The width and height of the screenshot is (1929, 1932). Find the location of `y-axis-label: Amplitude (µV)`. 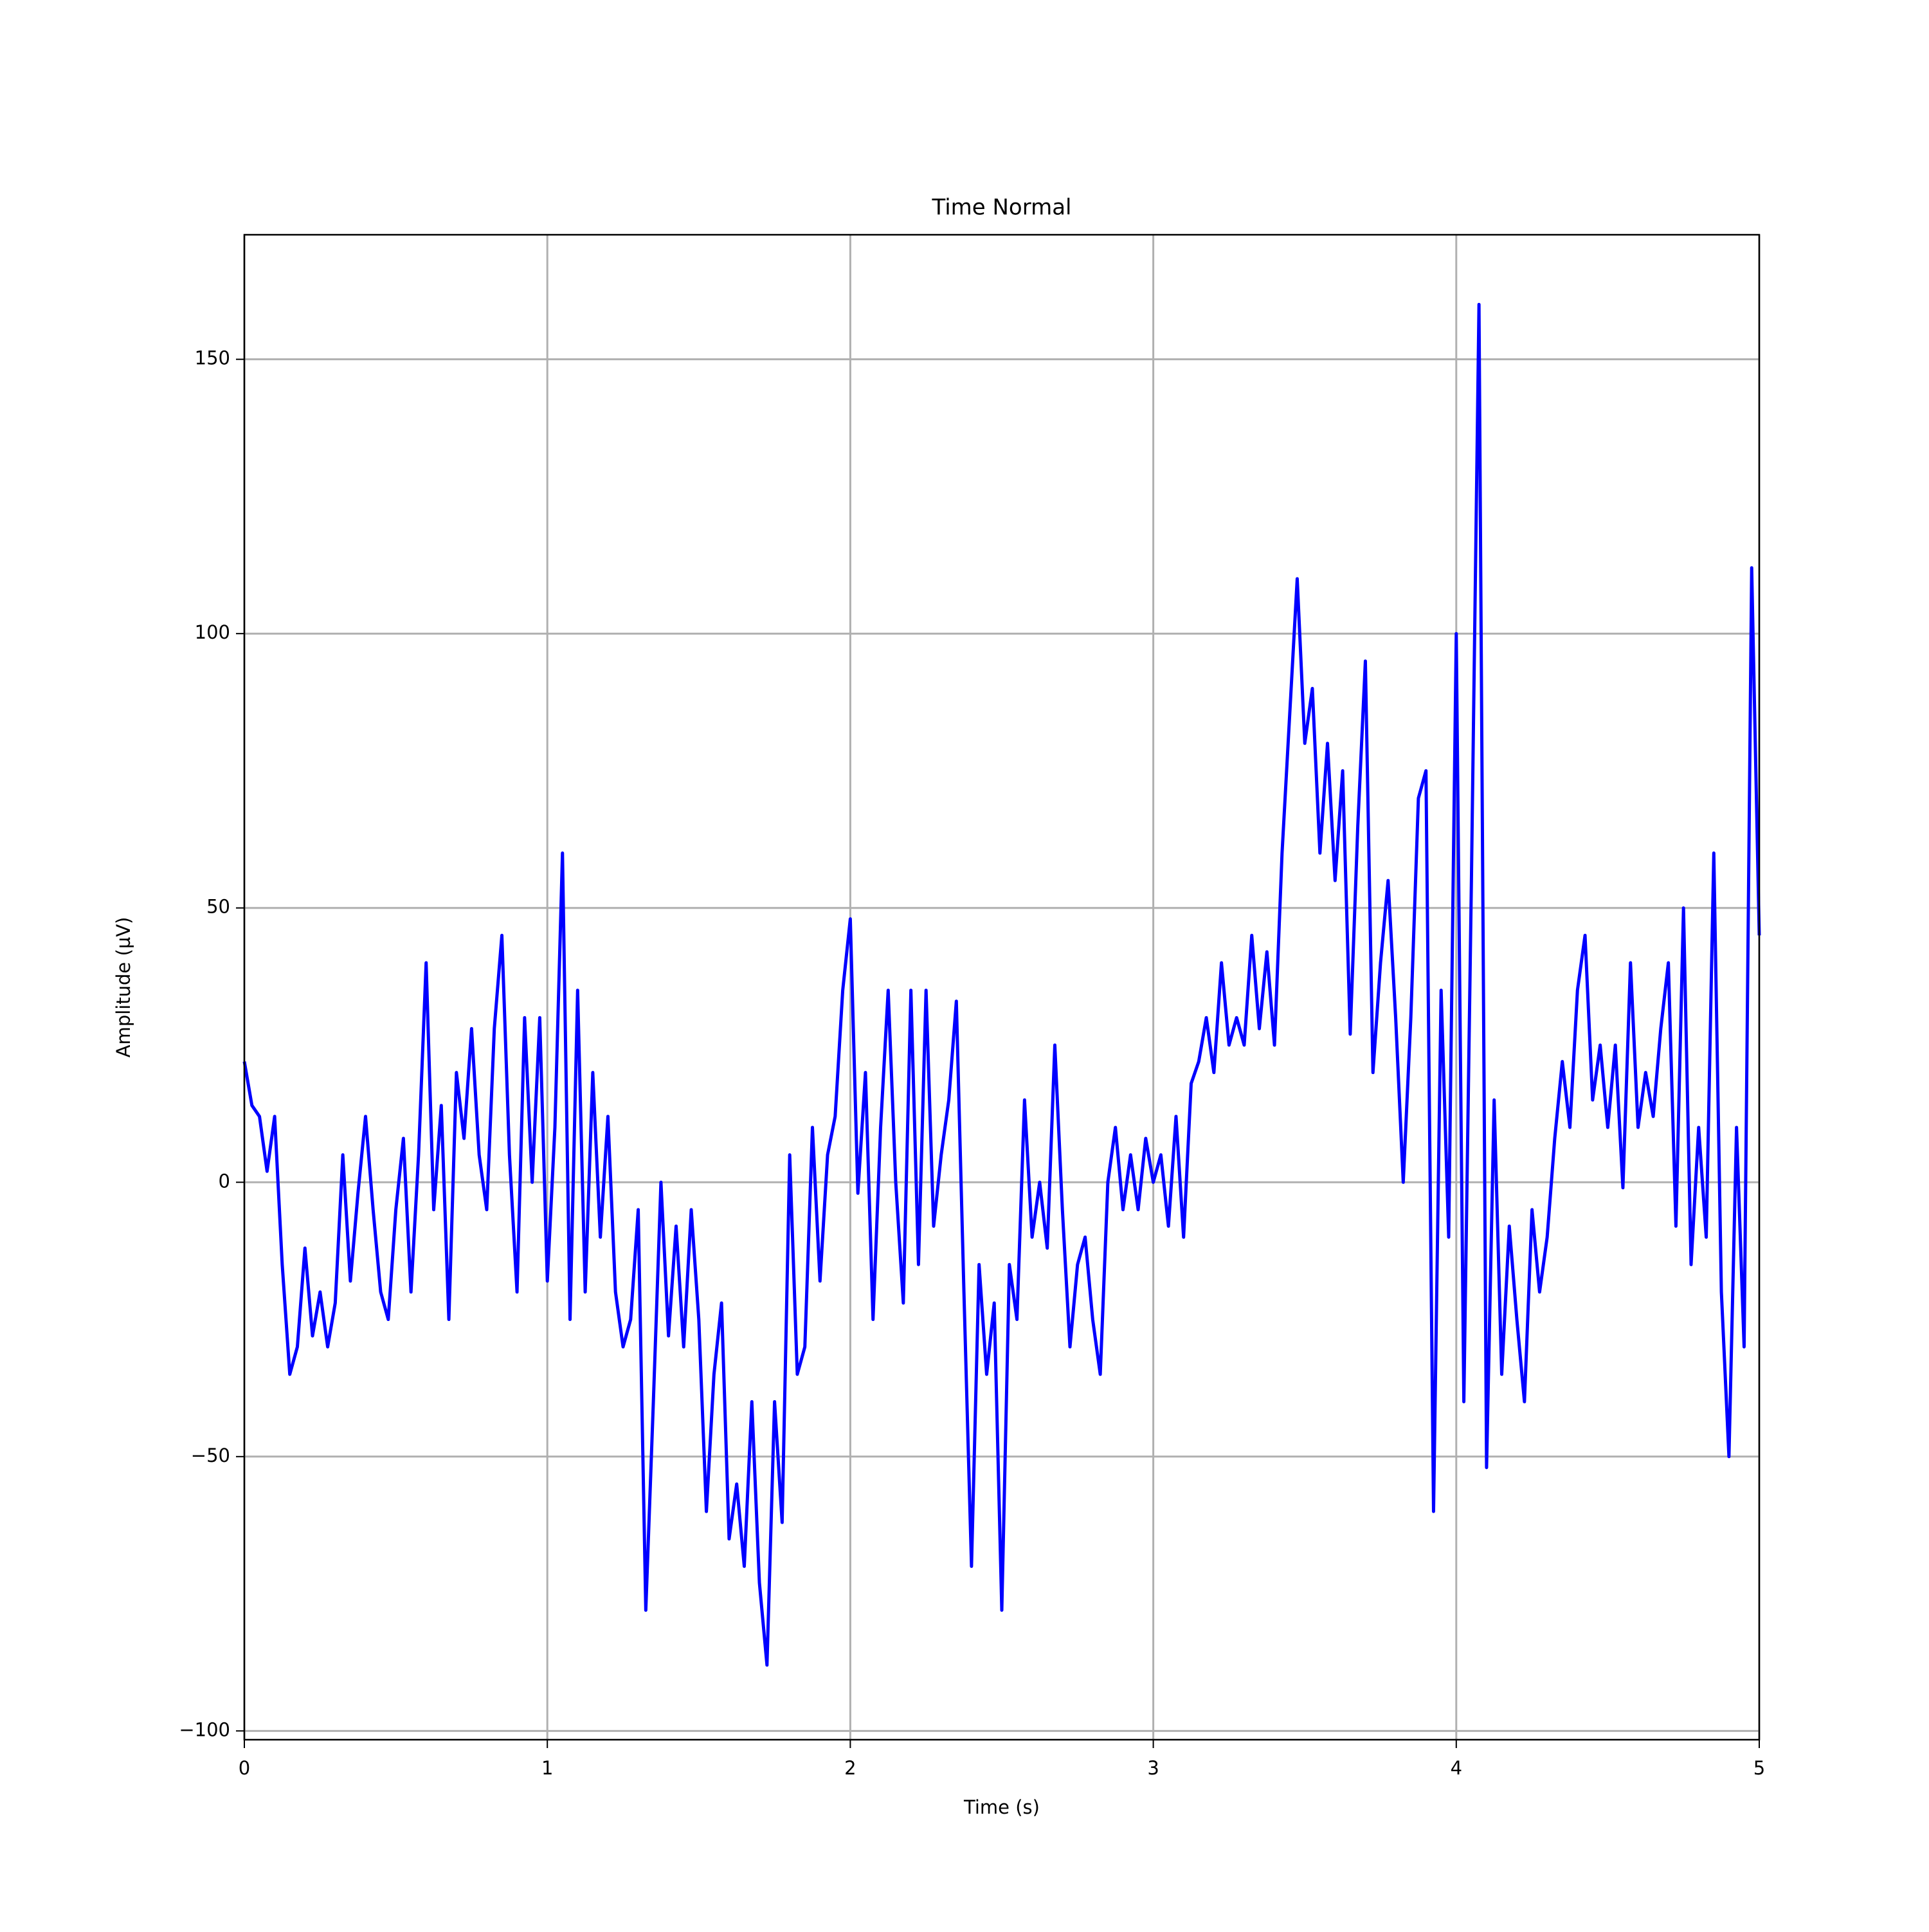

y-axis-label: Amplitude (µV) is located at coordinates (123, 988).